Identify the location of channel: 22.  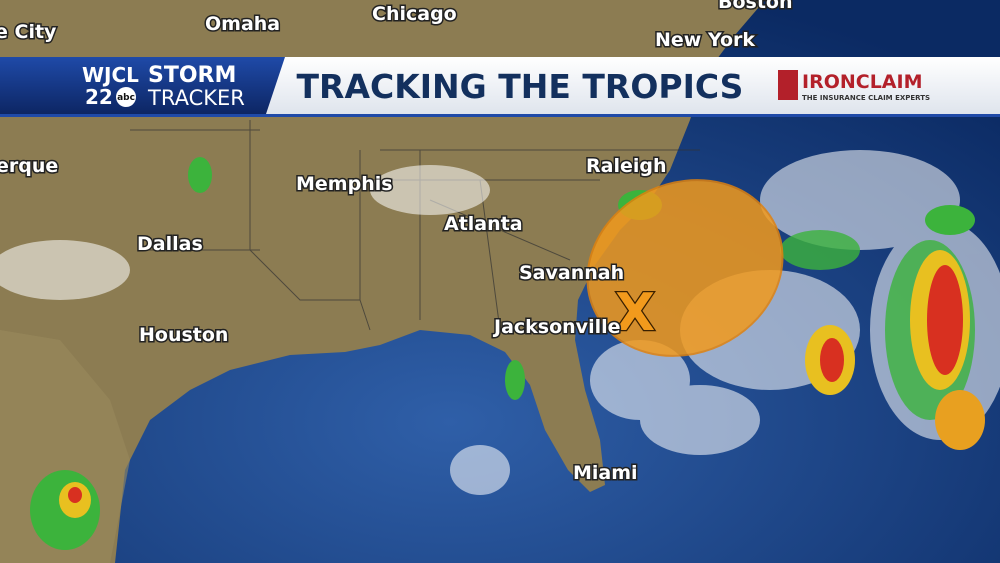
(99, 97).